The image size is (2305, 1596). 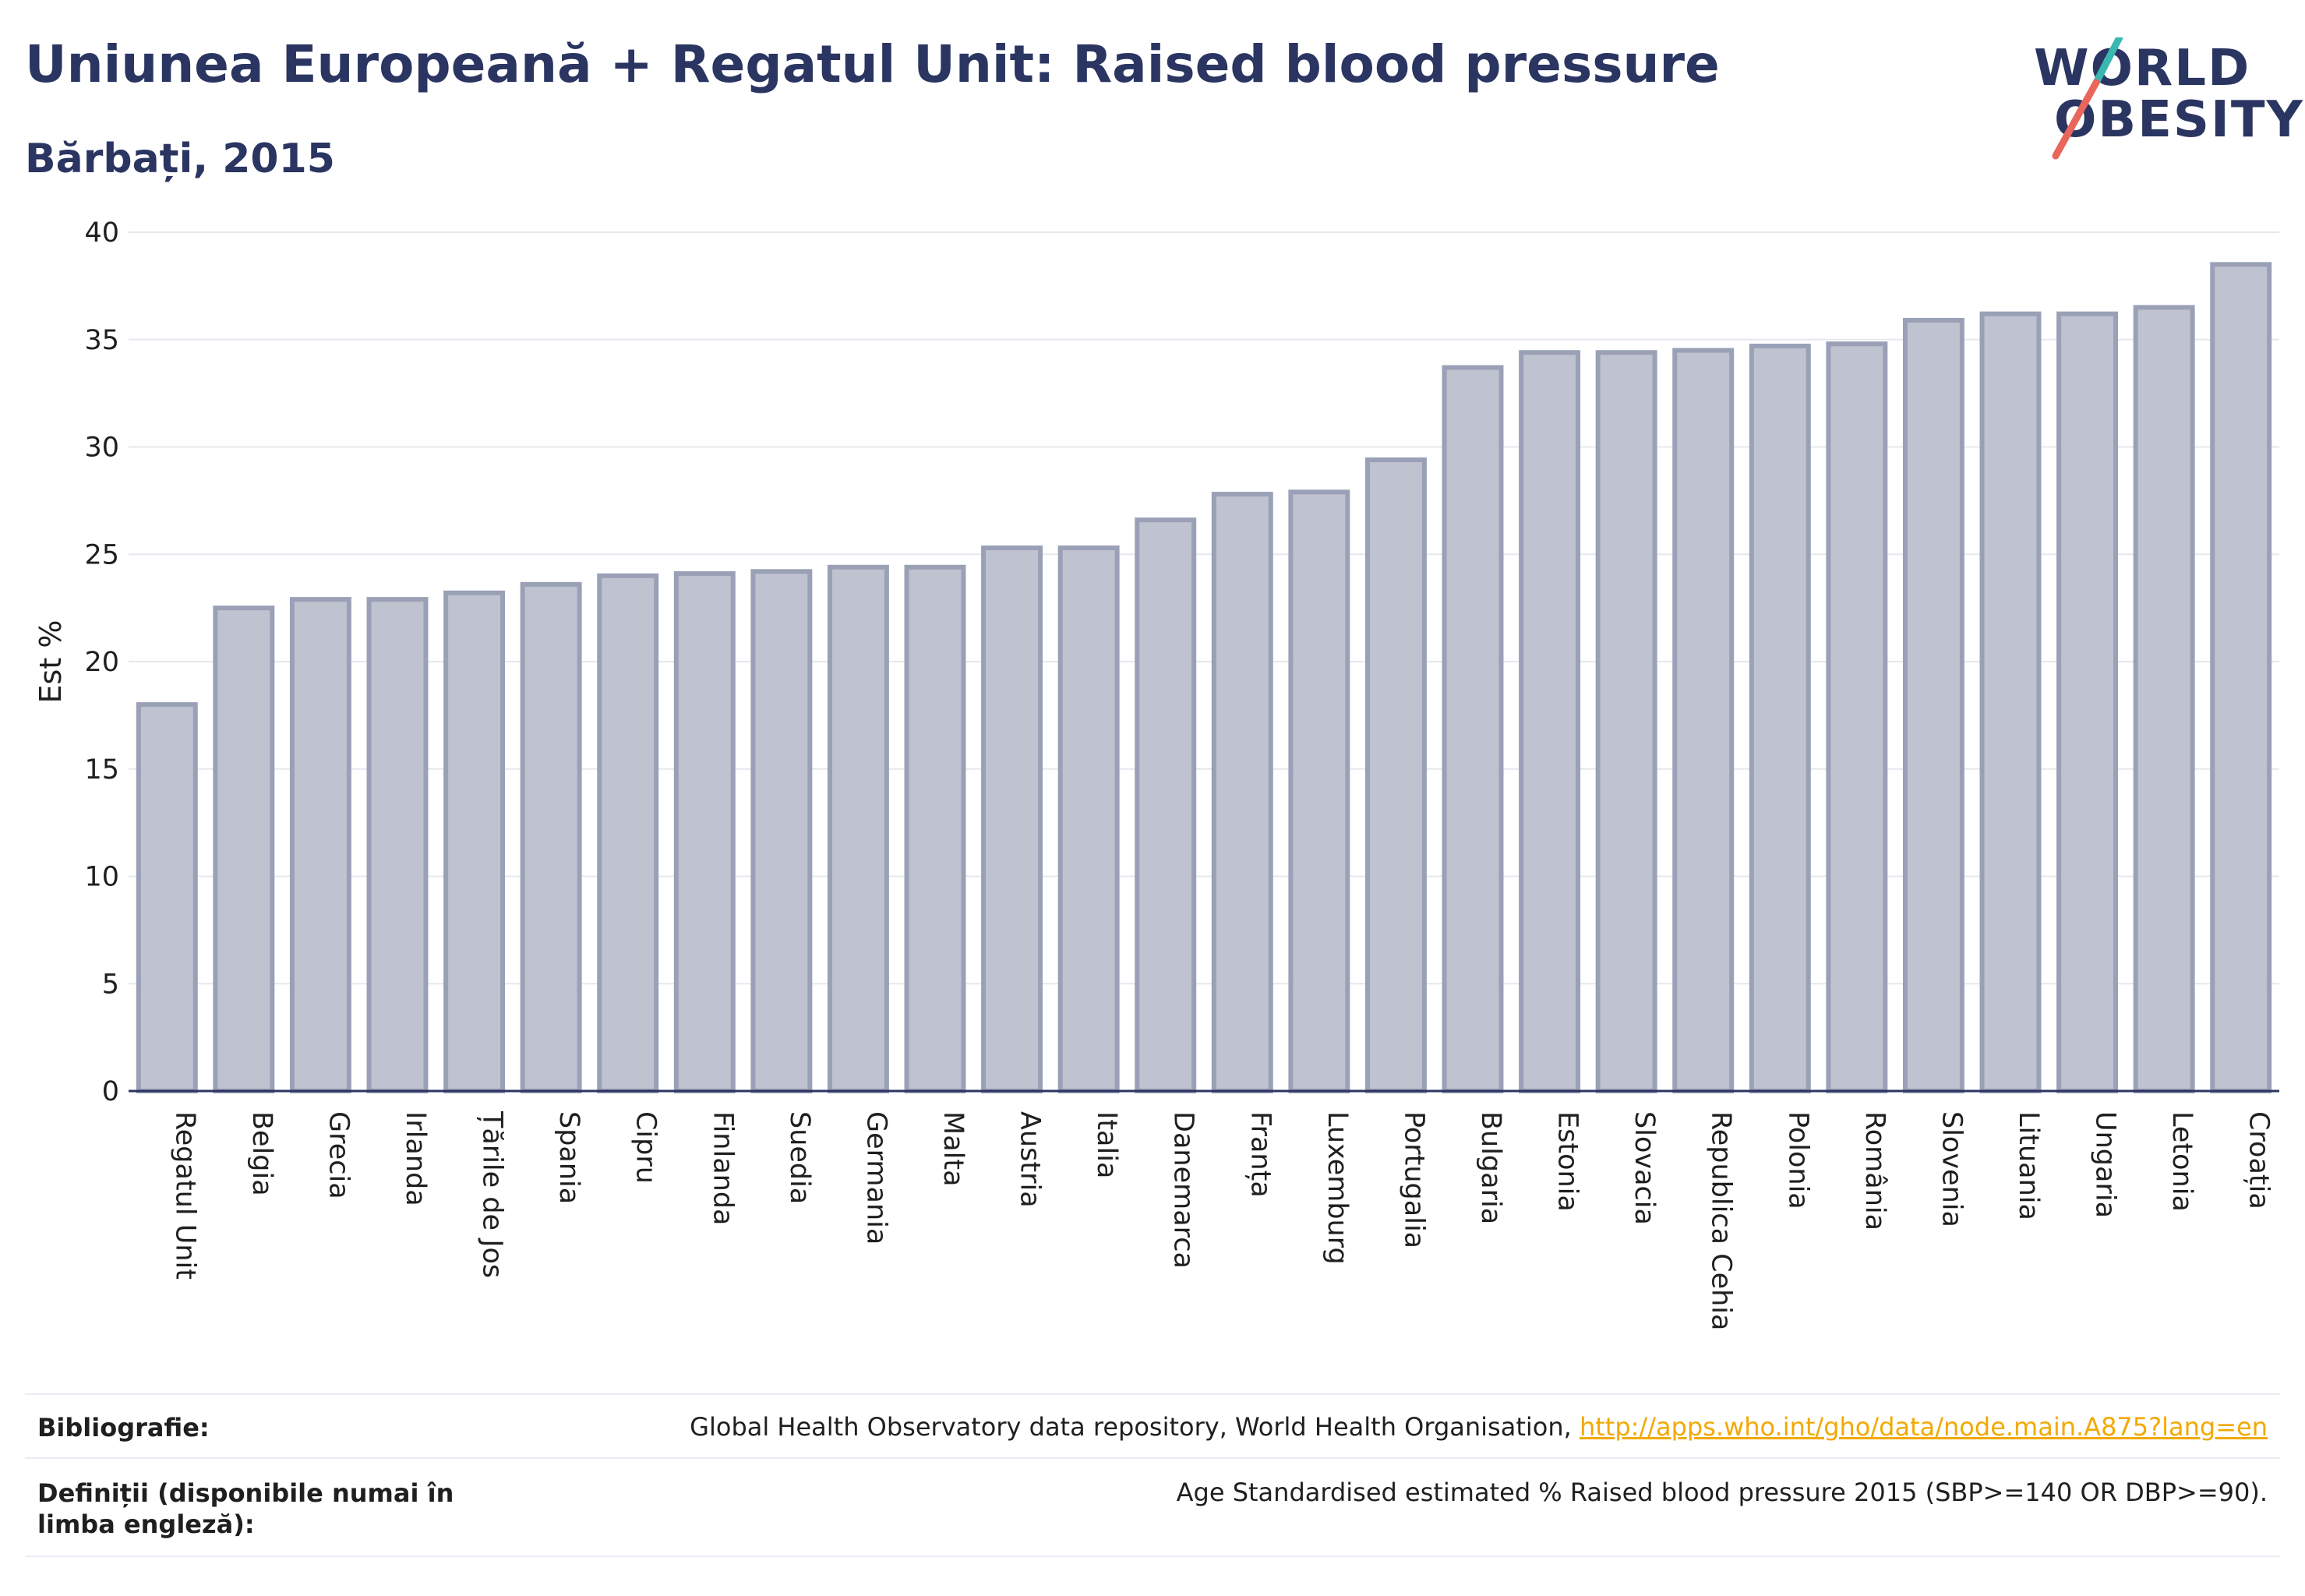 I want to click on x-tick-label: Estonia, so click(x=1567, y=1161).